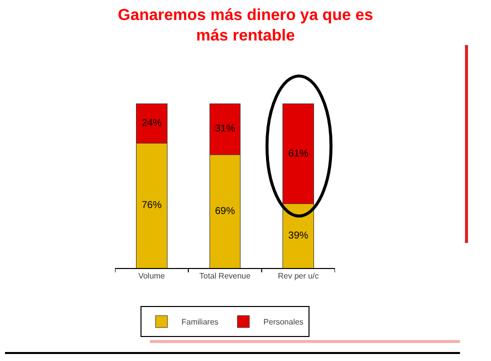  Describe the element at coordinates (283, 322) in the screenshot. I see `legend-label: Personales` at that location.